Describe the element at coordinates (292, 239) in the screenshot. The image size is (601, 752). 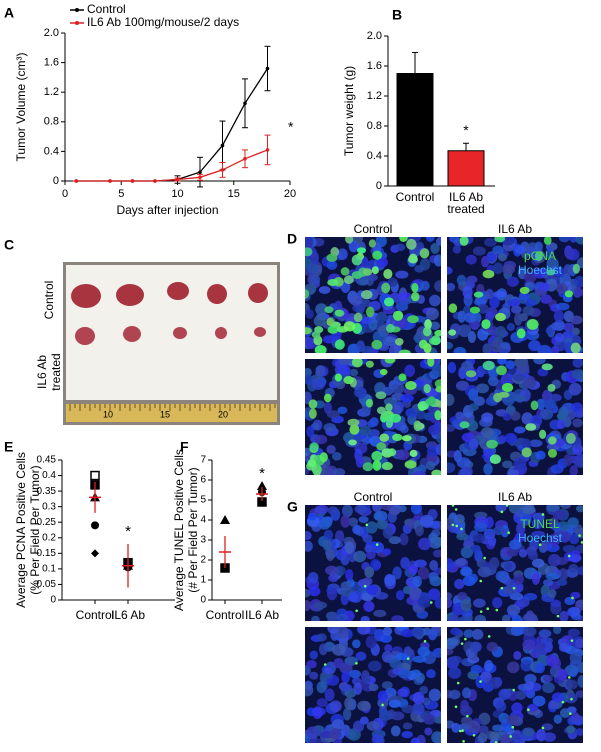
I see `panel-label: D` at that location.